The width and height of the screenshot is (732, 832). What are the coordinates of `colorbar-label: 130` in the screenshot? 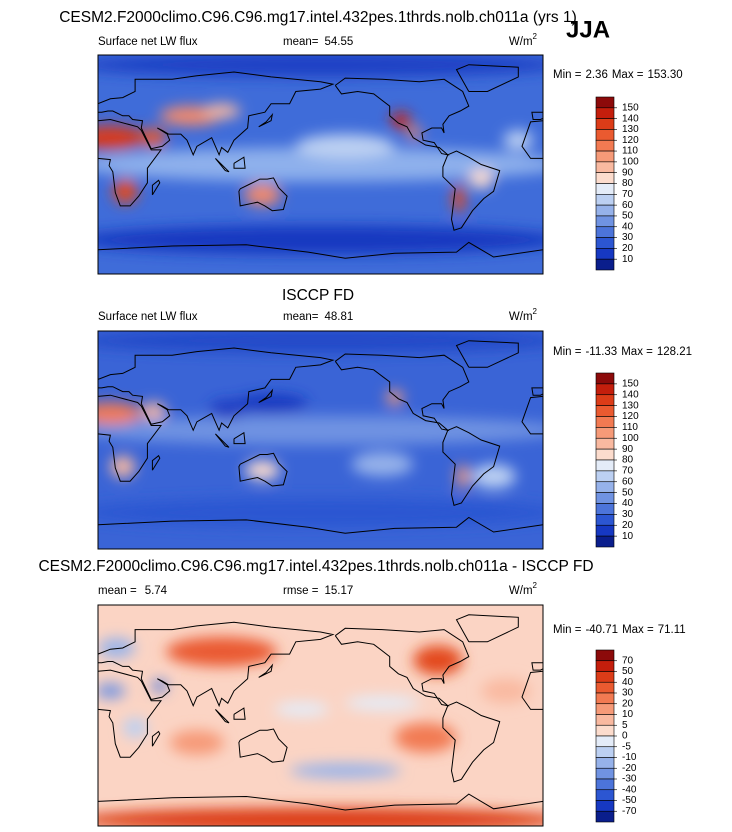 It's located at (630, 405).